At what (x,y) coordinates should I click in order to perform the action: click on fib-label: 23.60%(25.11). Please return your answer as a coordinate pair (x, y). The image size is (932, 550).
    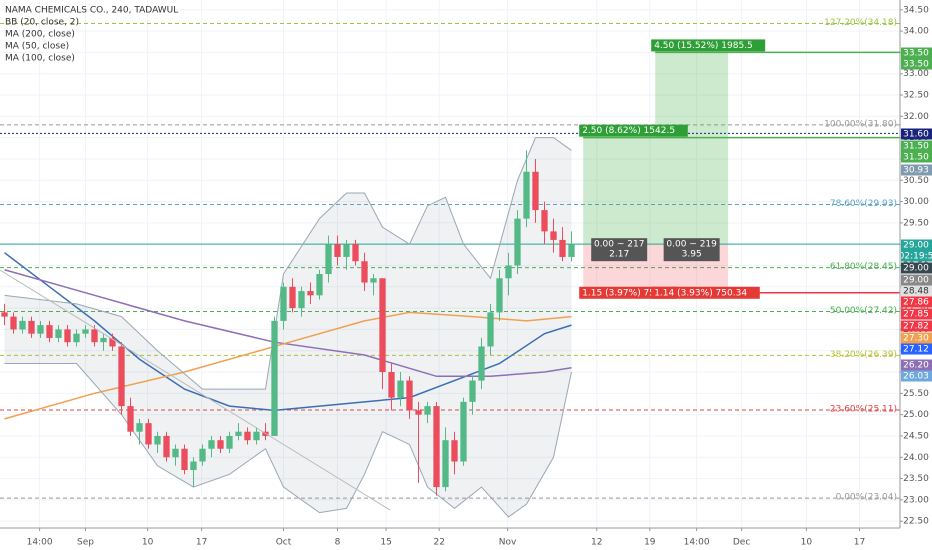
    Looking at the image, I should click on (863, 409).